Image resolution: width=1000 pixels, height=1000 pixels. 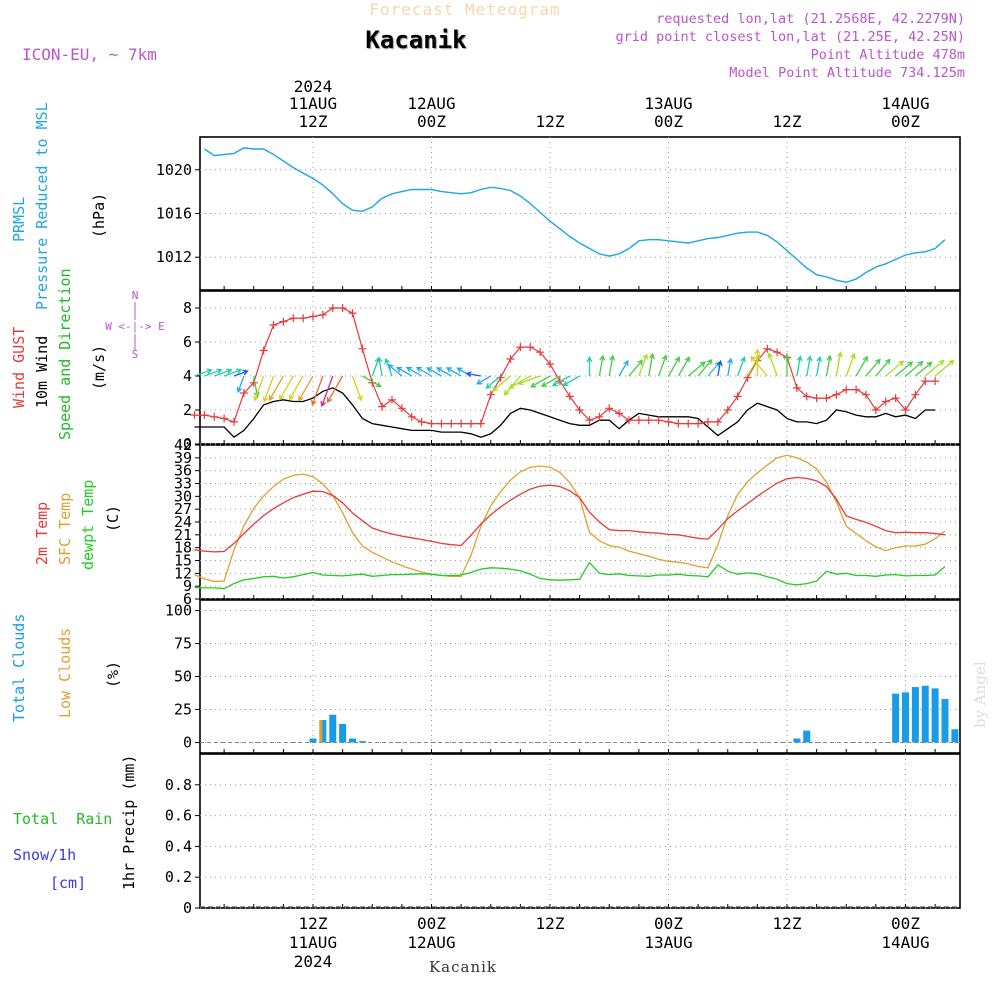 What do you see at coordinates (174, 257) in the screenshot?
I see `y-tick-label: 1012` at bounding box center [174, 257].